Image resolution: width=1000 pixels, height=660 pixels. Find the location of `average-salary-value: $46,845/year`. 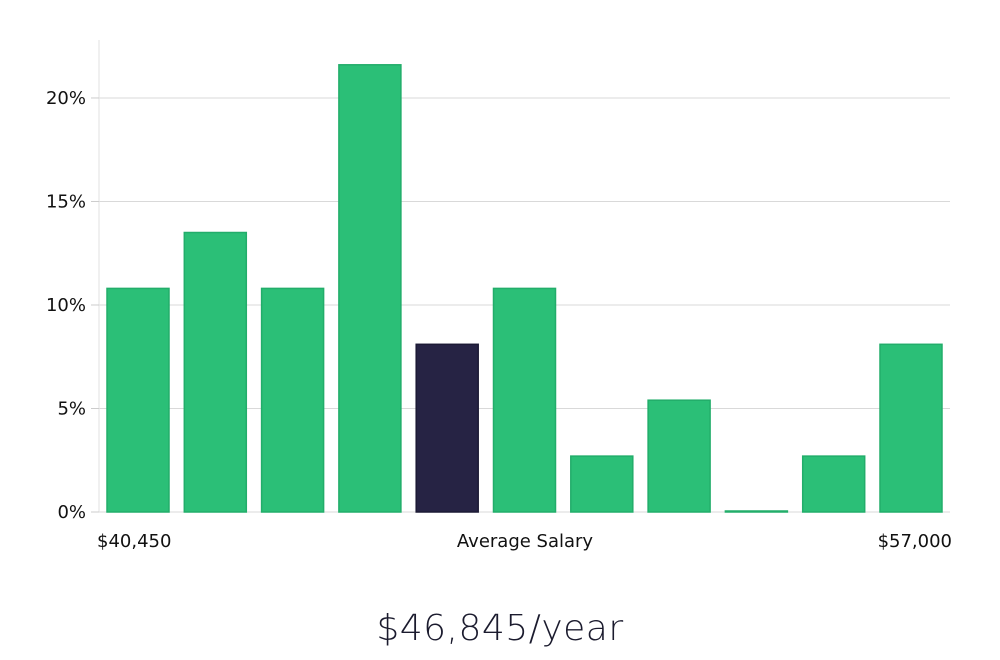

average-salary-value: $46,845/year is located at coordinates (500, 628).